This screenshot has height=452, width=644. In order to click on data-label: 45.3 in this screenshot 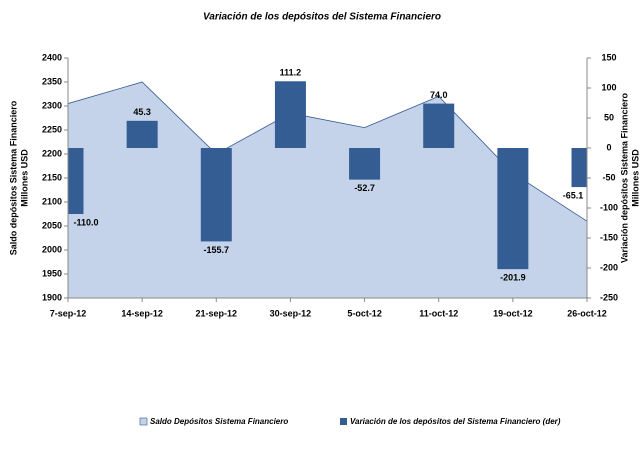, I will do `click(142, 112)`.